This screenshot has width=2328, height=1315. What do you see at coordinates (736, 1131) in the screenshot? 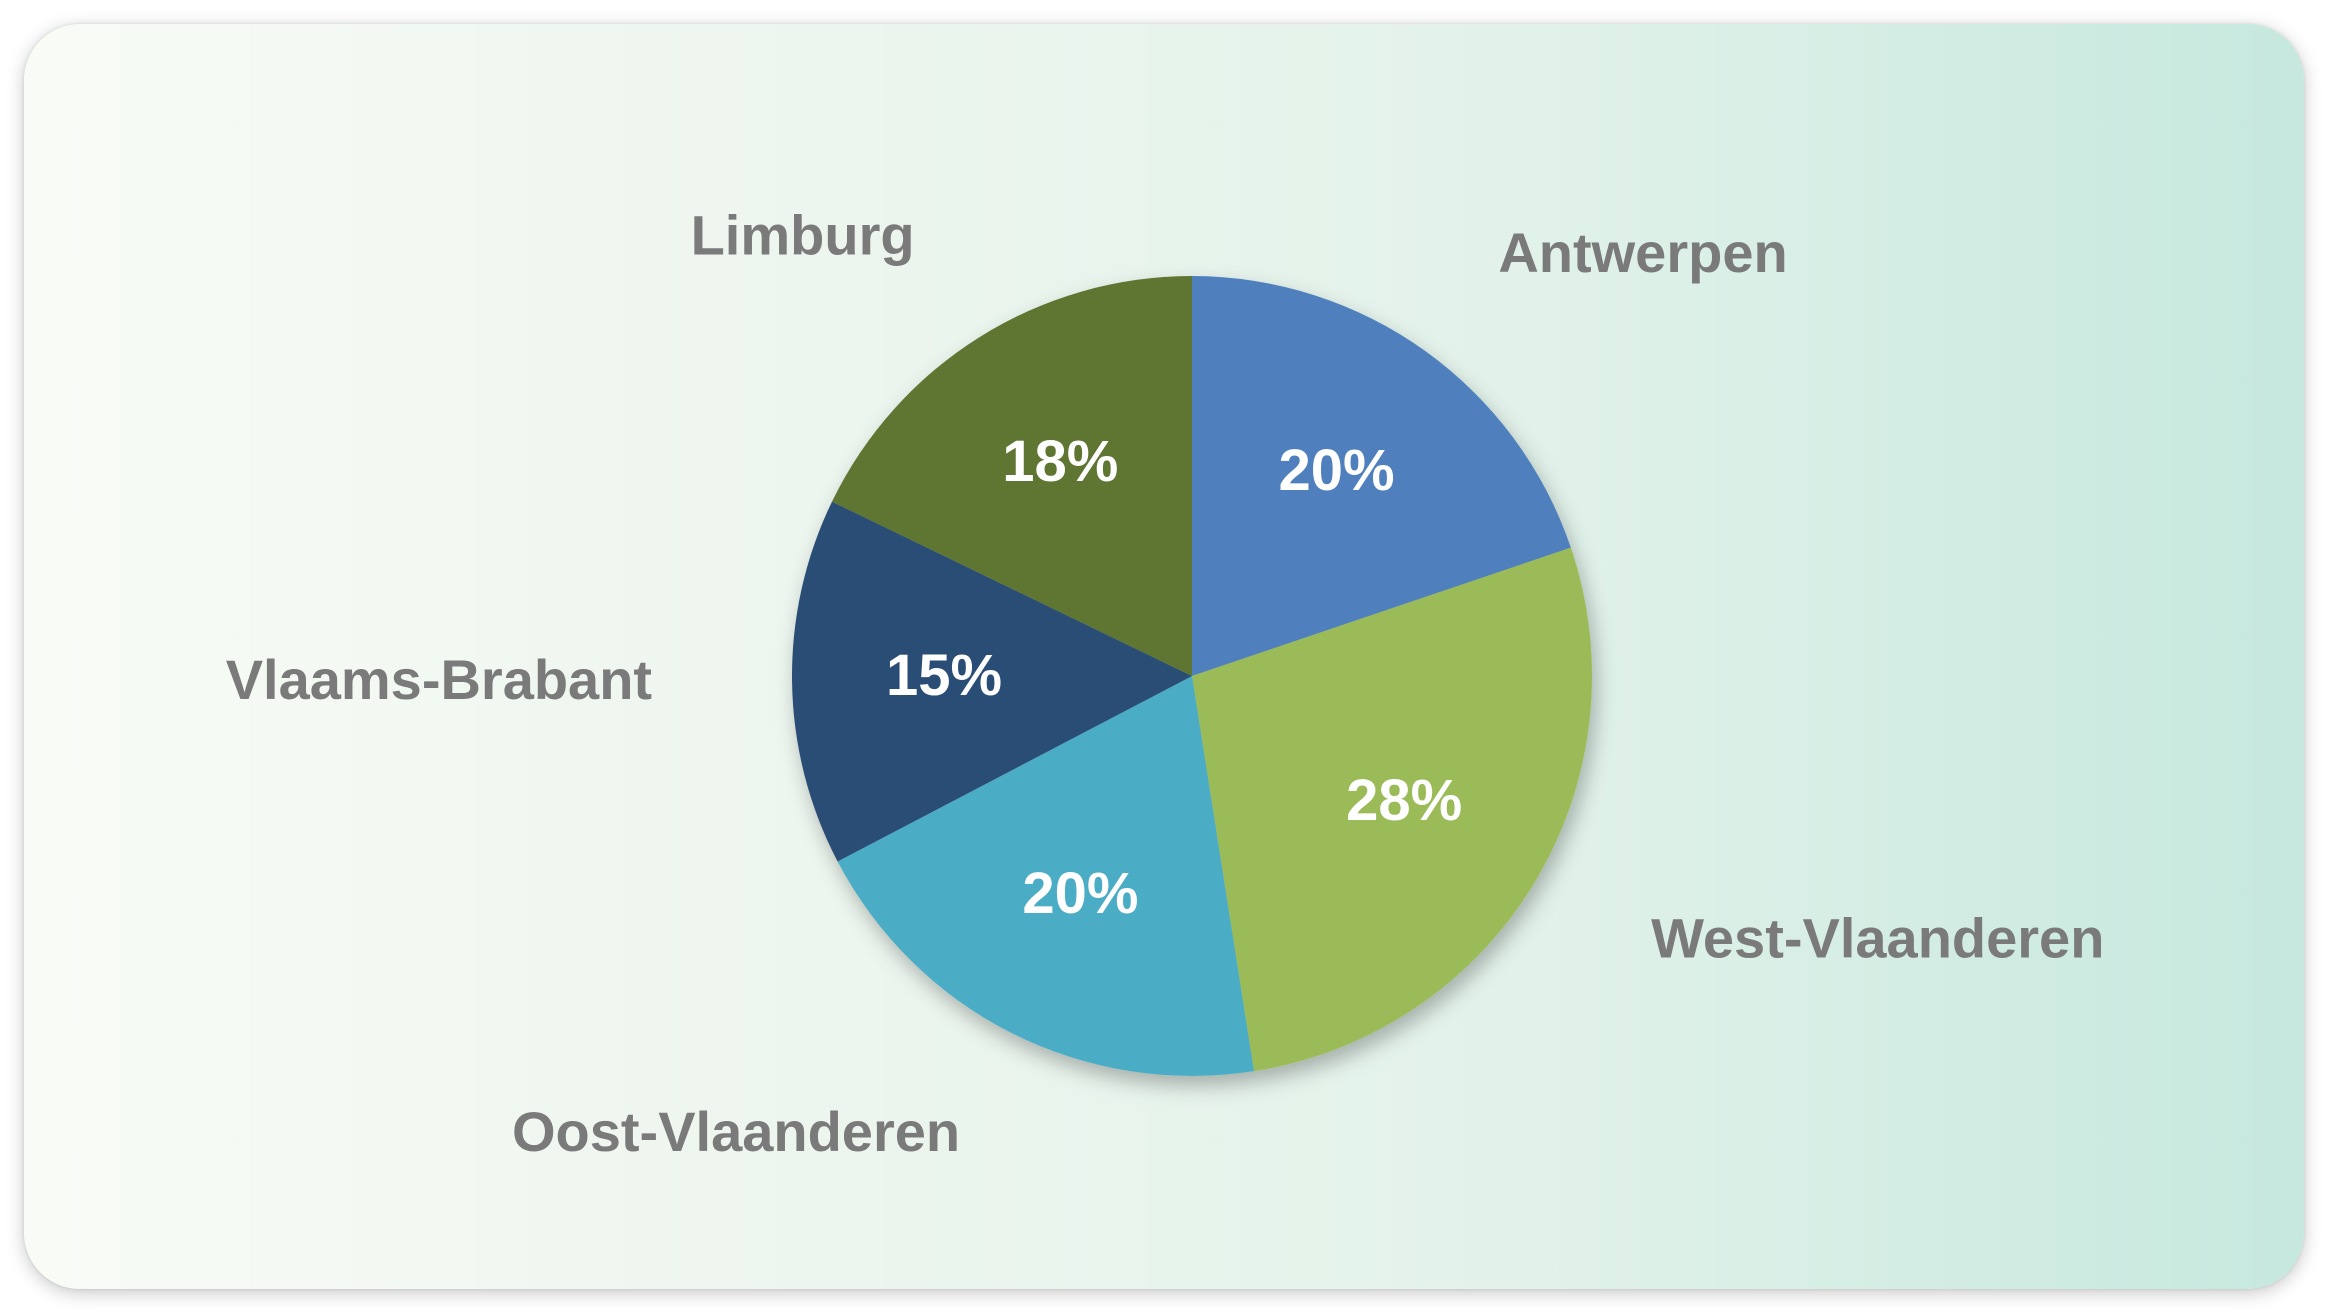
I see `category-label: Oost-Vlaanderen` at bounding box center [736, 1131].